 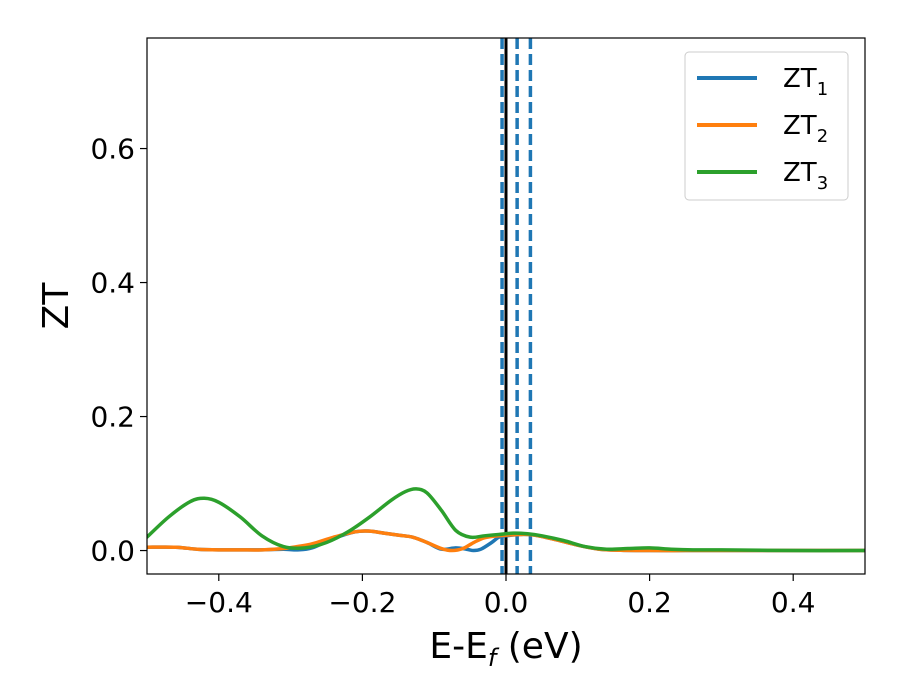 What do you see at coordinates (822, 89) in the screenshot?
I see `legend-label-sub: 1` at bounding box center [822, 89].